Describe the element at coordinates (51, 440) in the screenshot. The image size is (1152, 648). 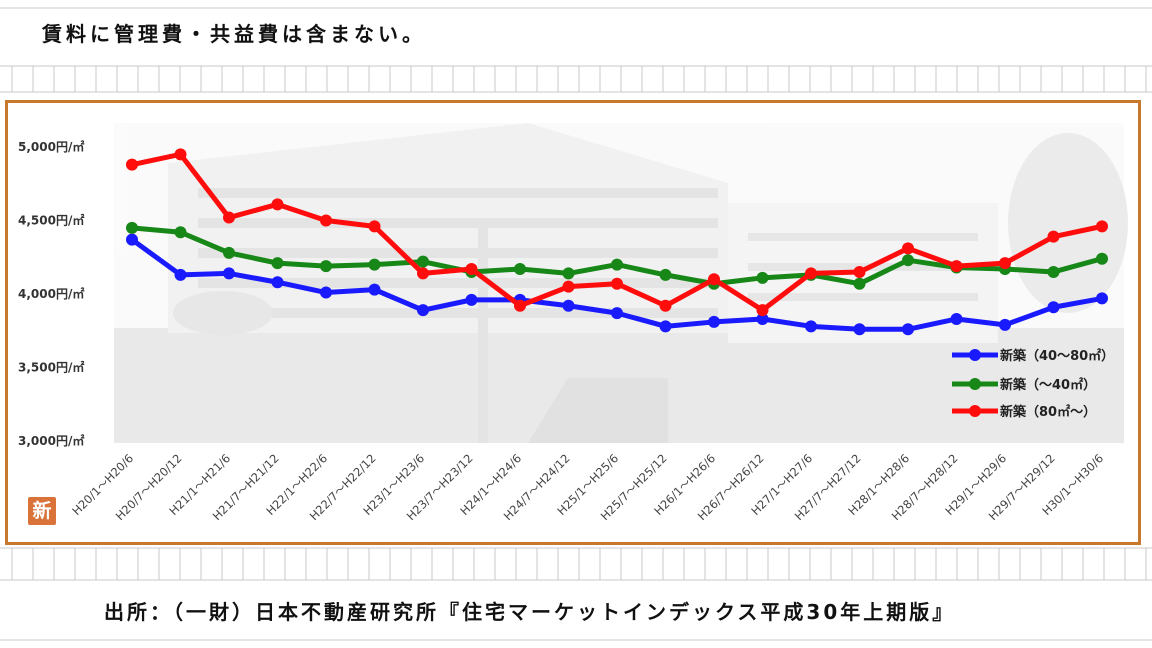
I see `y-tick-label: 3,000円/㎡` at that location.